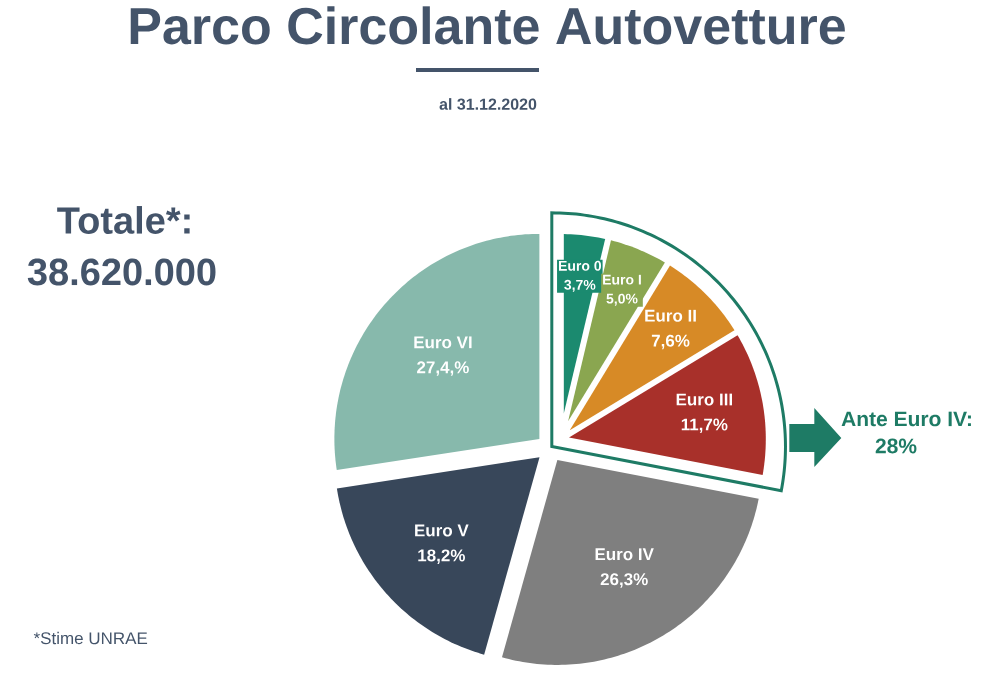 The width and height of the screenshot is (1002, 686). Describe the element at coordinates (443, 342) in the screenshot. I see `slice-label: Euro VI` at that location.